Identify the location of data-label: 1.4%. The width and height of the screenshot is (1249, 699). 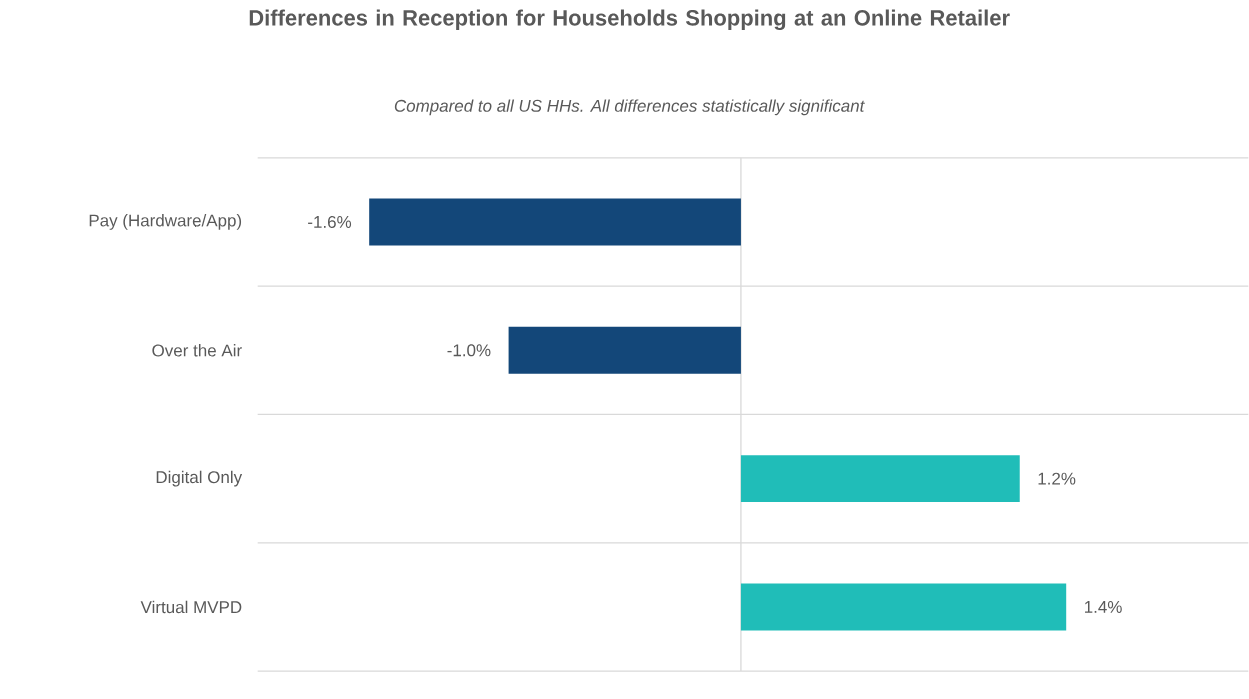
(1103, 606).